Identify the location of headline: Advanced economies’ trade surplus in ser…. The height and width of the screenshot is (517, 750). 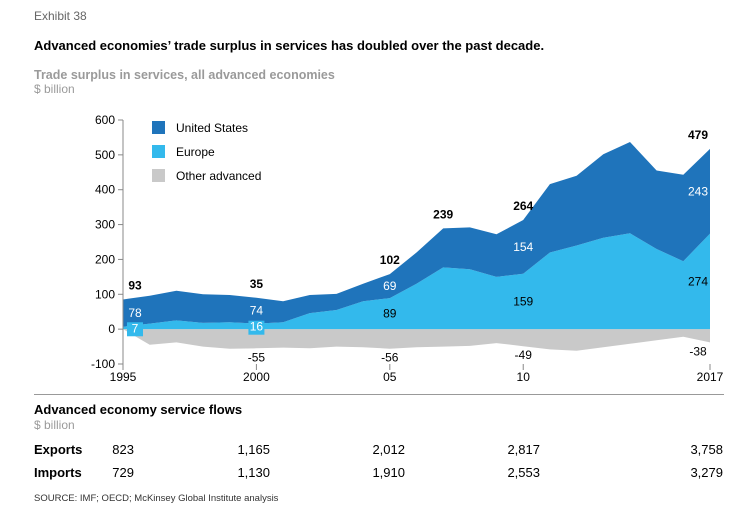
(289, 45).